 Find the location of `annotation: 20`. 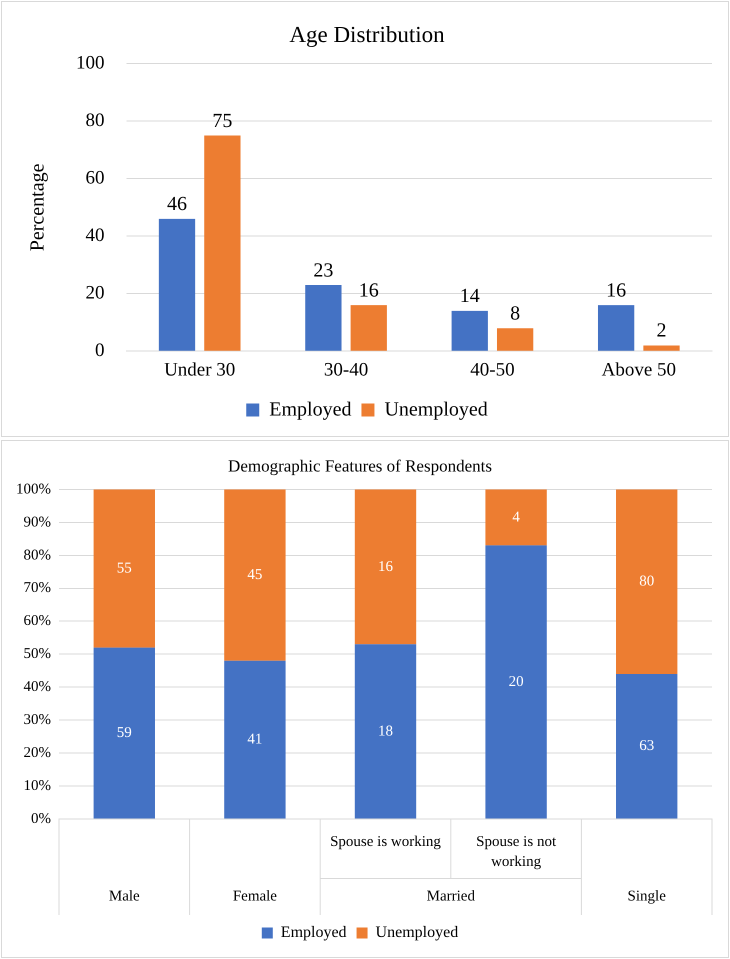

annotation: 20 is located at coordinates (516, 682).